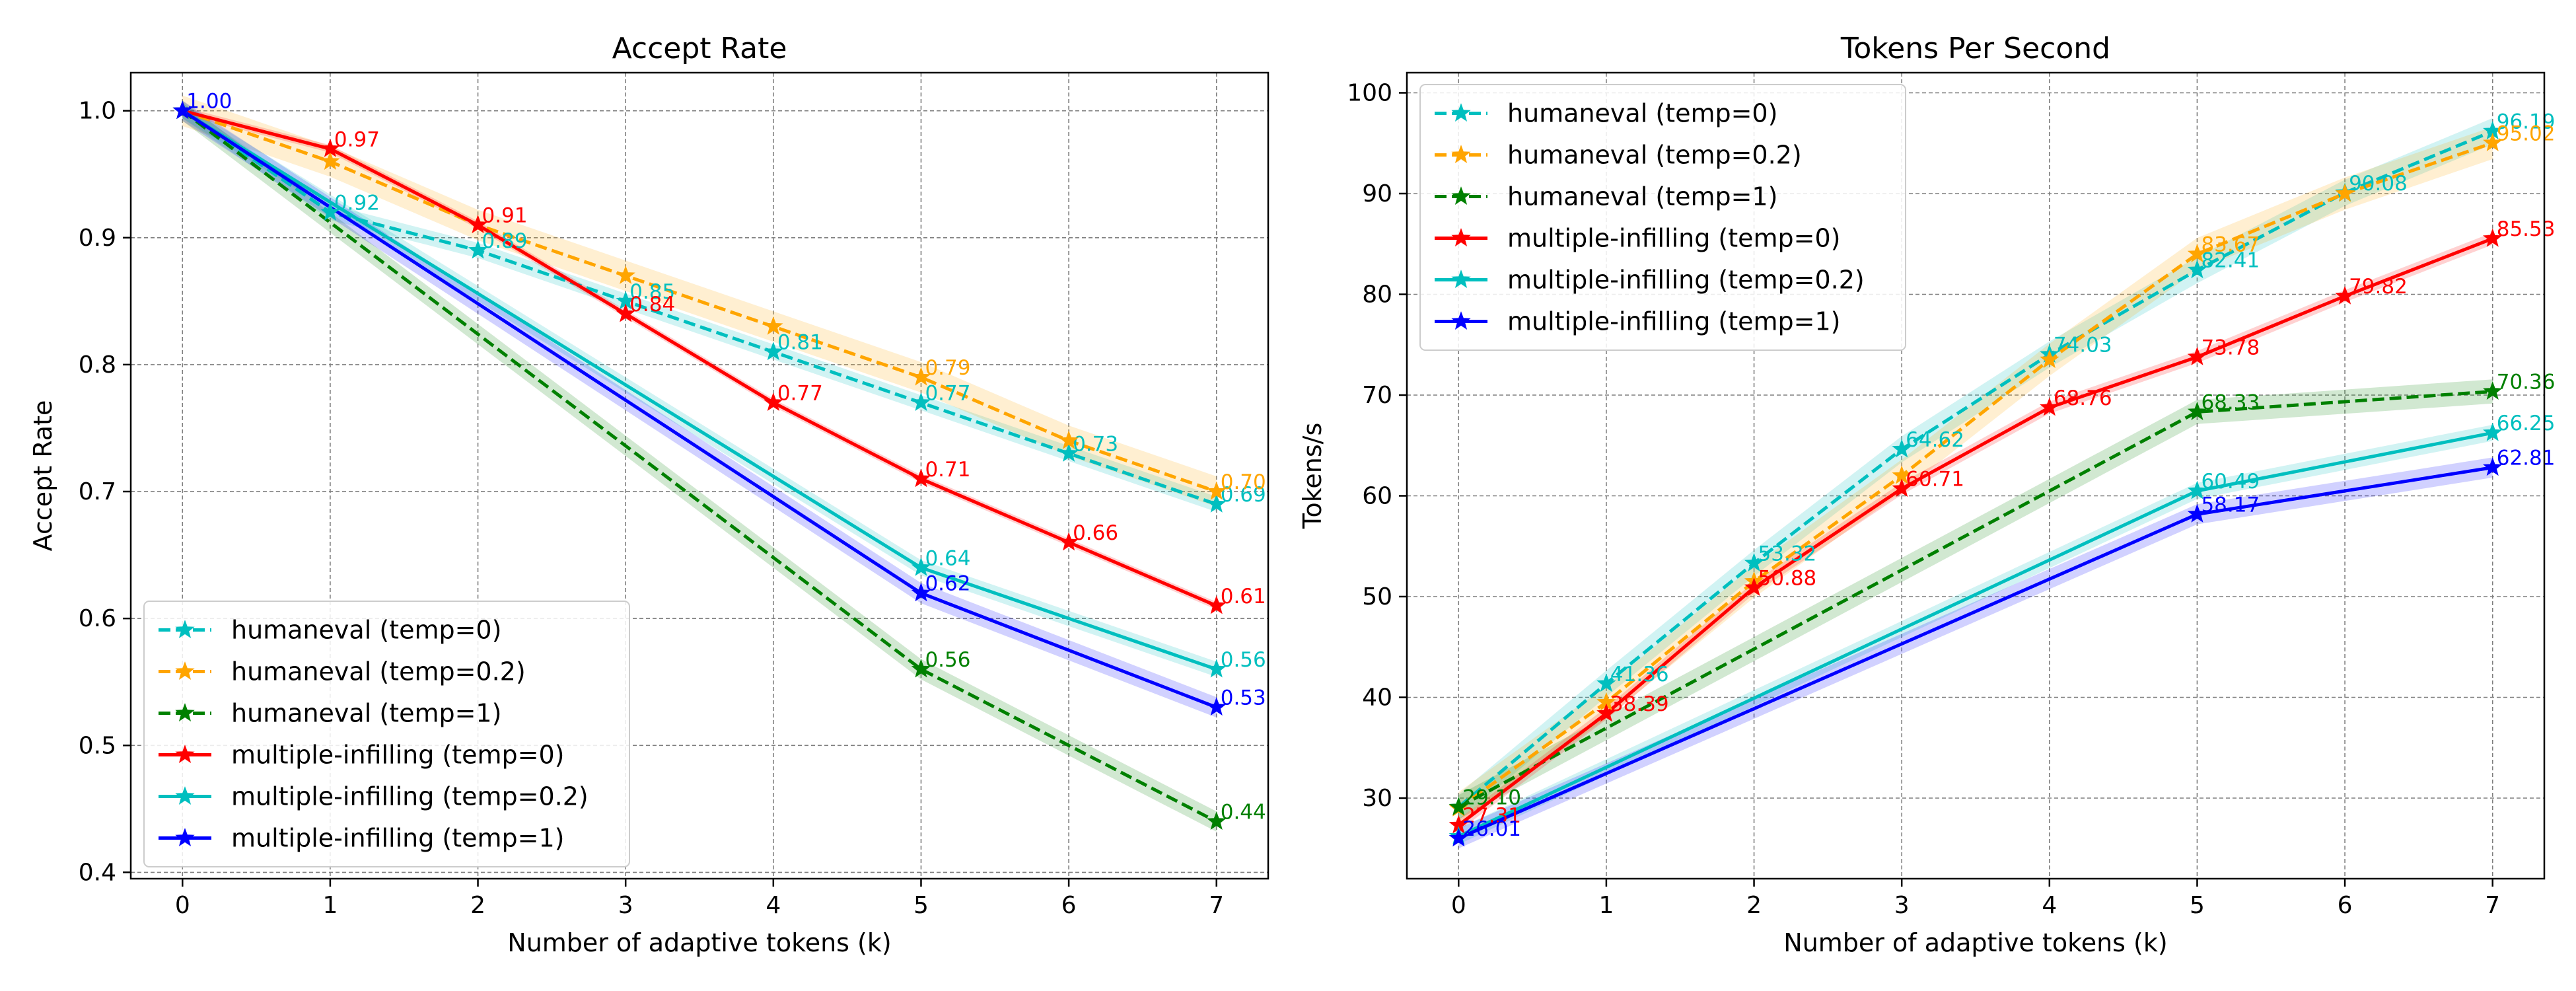  What do you see at coordinates (477, 905) in the screenshot?
I see `x-tick-label: 2` at bounding box center [477, 905].